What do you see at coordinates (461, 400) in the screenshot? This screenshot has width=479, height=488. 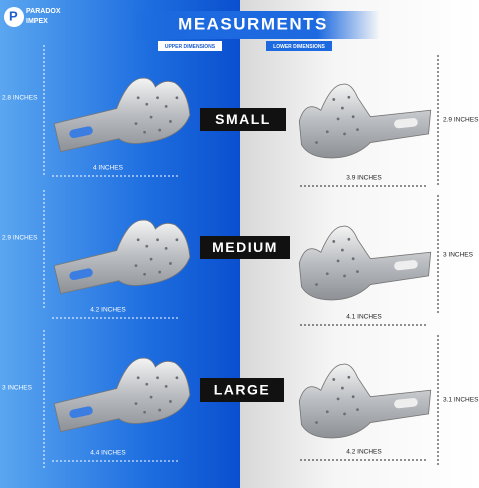 I see `lower-height: 3.1 INCHES` at bounding box center [461, 400].